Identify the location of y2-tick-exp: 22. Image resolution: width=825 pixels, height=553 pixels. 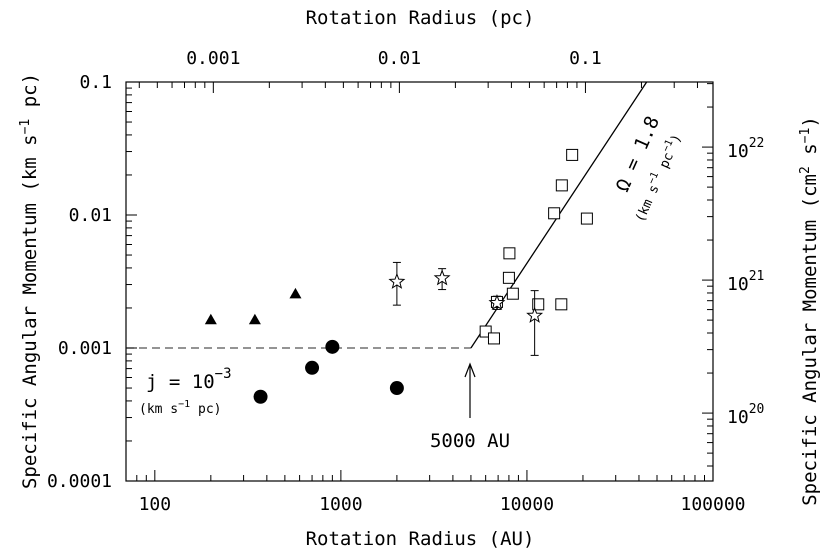
(757, 143).